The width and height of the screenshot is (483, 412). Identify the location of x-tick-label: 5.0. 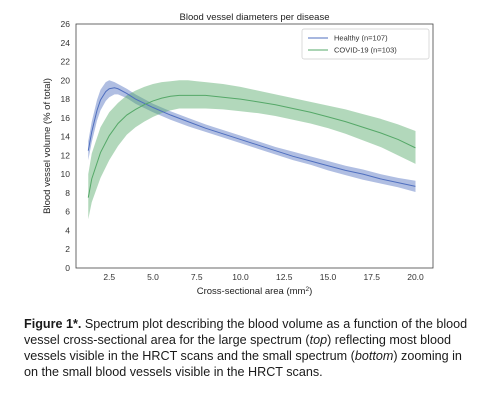
(153, 277).